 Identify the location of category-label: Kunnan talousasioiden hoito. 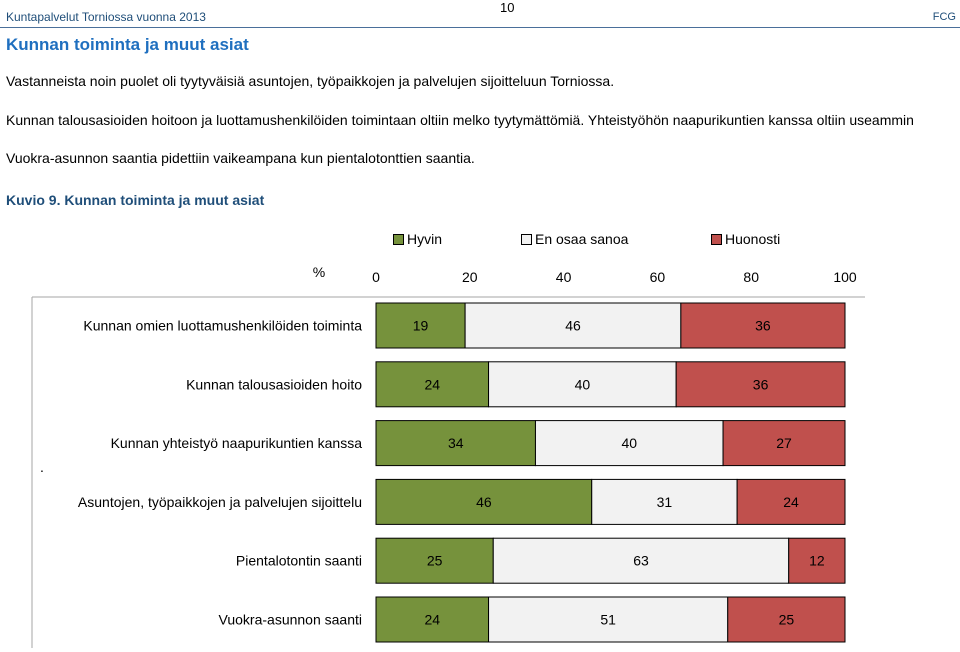
(274, 384).